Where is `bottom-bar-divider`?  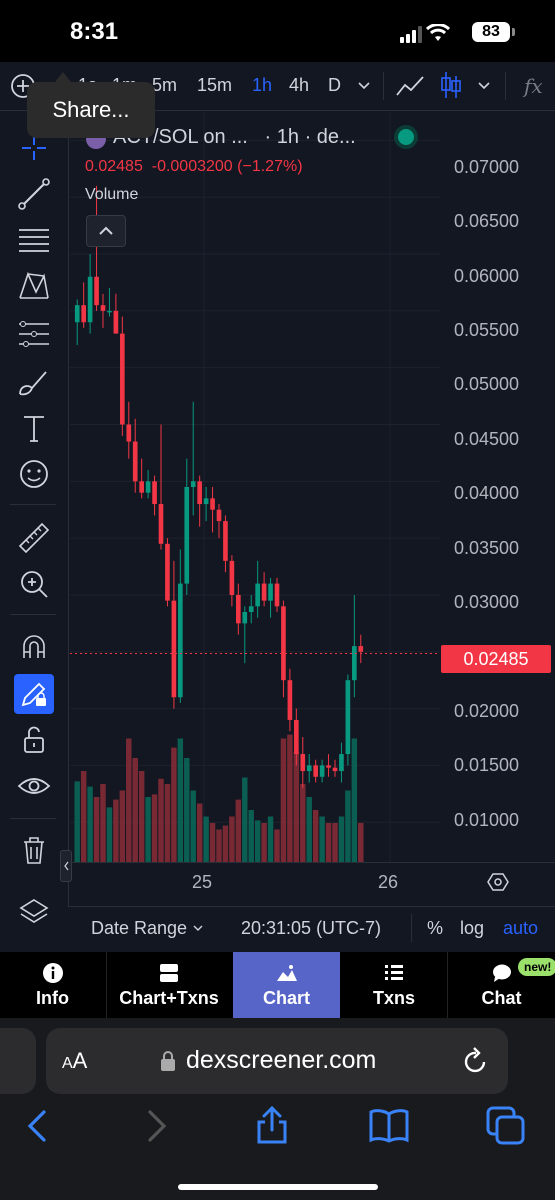
bottom-bar-divider is located at coordinates (411, 928).